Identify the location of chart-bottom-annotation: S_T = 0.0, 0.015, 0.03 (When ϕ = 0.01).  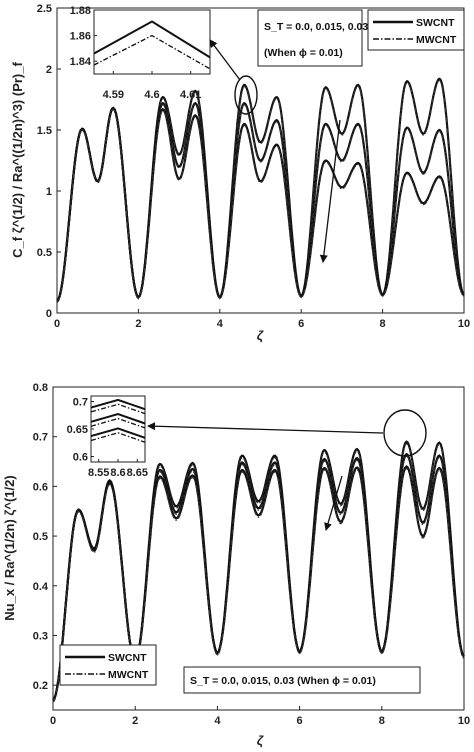
(302, 680).